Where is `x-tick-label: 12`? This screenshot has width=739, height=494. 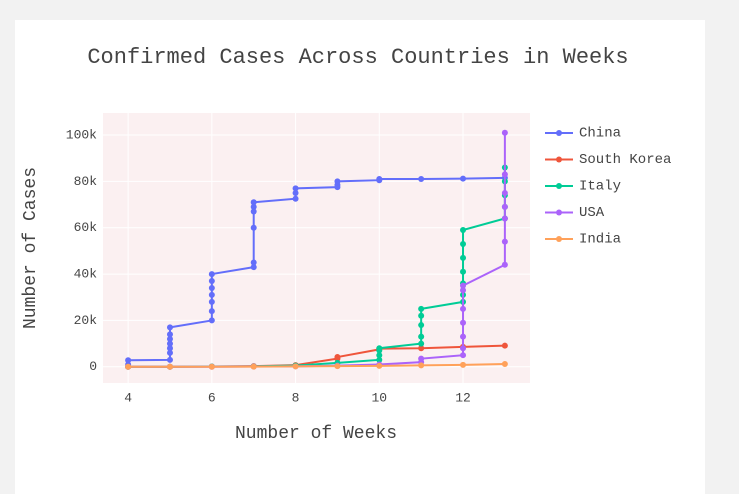 x-tick-label: 12 is located at coordinates (463, 397).